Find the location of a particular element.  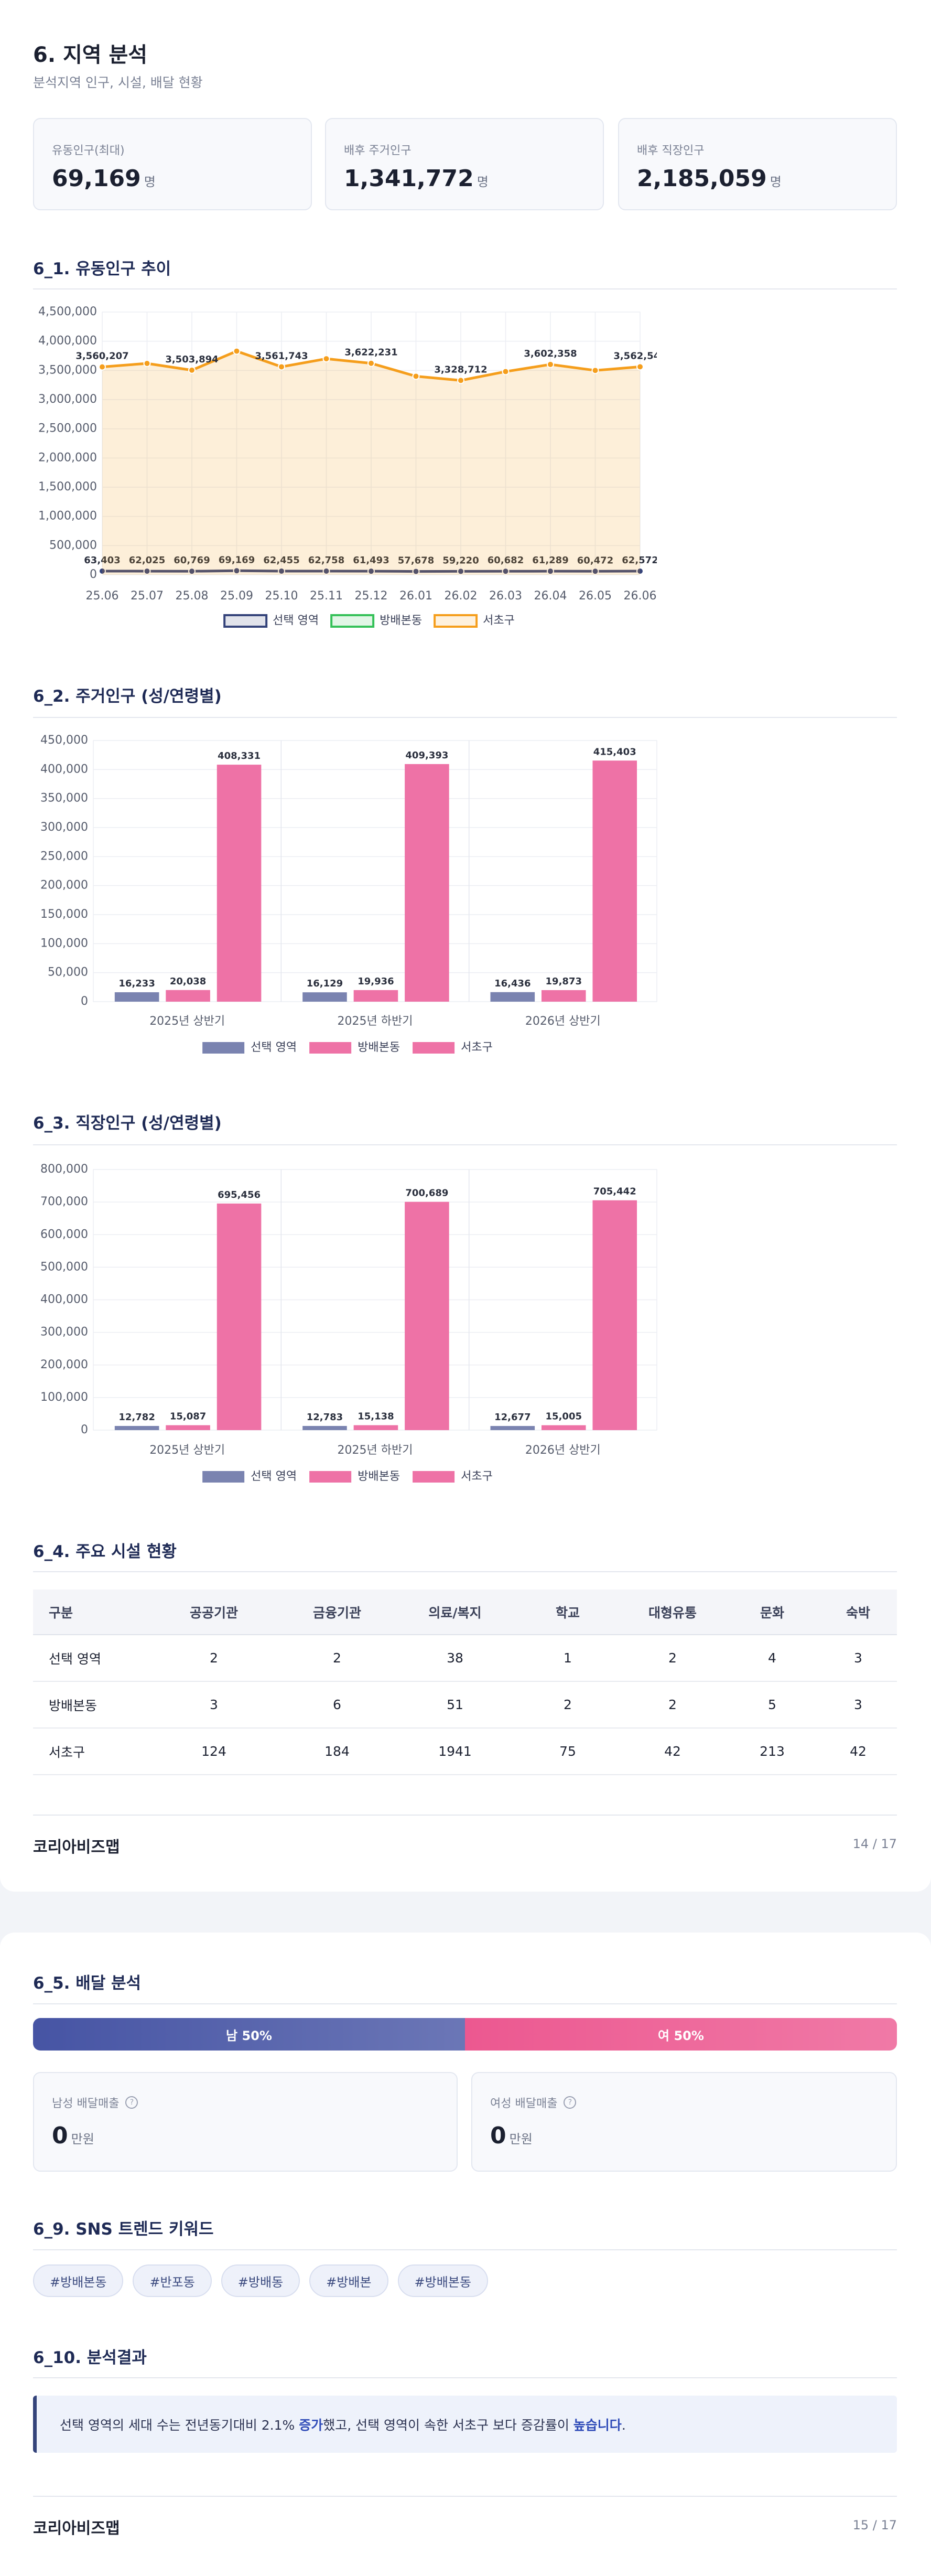

table-header-cell: 대형유통 is located at coordinates (672, 1612).